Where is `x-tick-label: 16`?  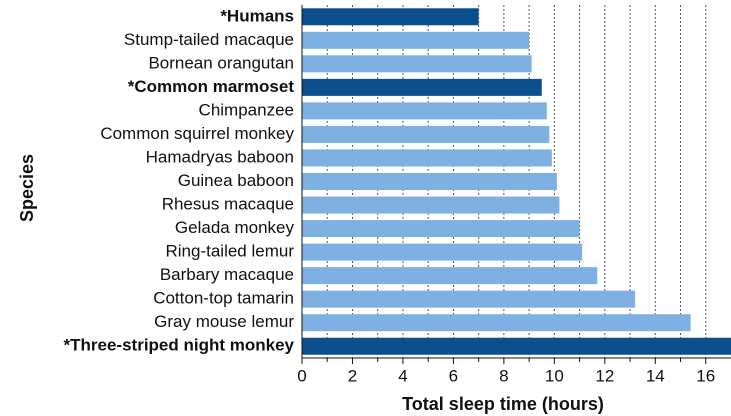
x-tick-label: 16 is located at coordinates (705, 375).